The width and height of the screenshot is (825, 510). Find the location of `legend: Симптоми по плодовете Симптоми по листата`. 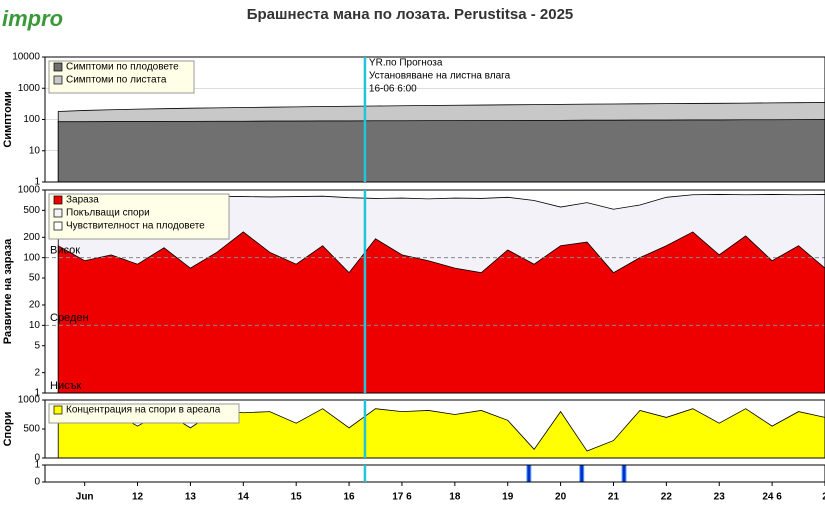

legend: Симптоми по плодовете Симптоми по листата is located at coordinates (121, 77).